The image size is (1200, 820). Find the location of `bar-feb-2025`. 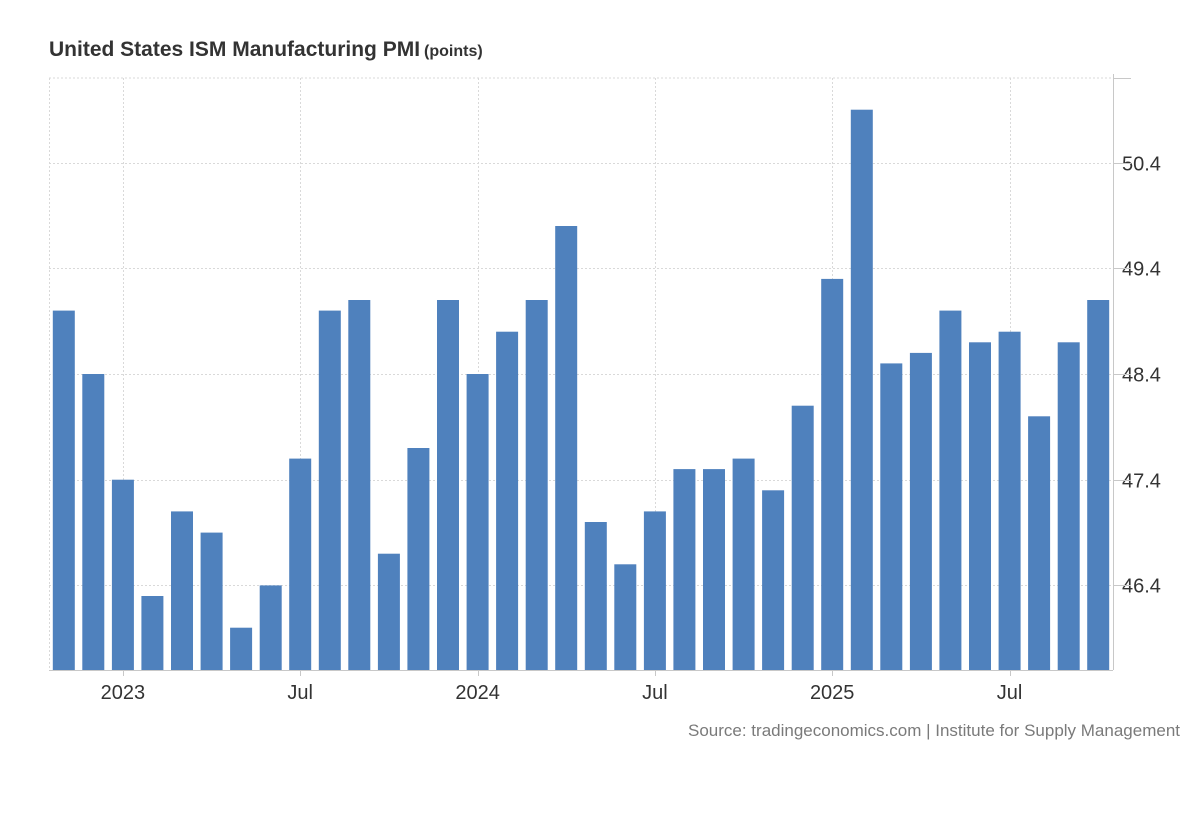

bar-feb-2025 is located at coordinates (861, 389).